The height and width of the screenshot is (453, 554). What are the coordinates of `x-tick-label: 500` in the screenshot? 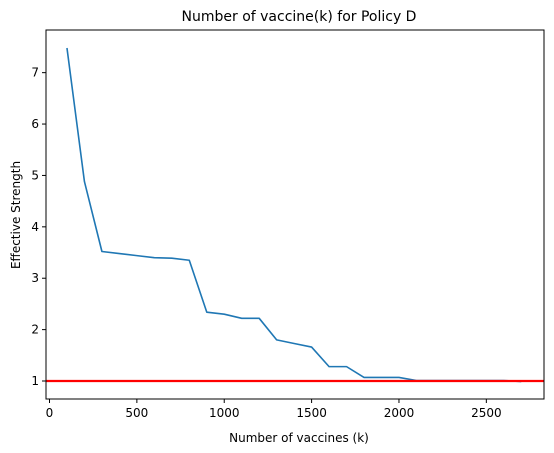 It's located at (136, 413).